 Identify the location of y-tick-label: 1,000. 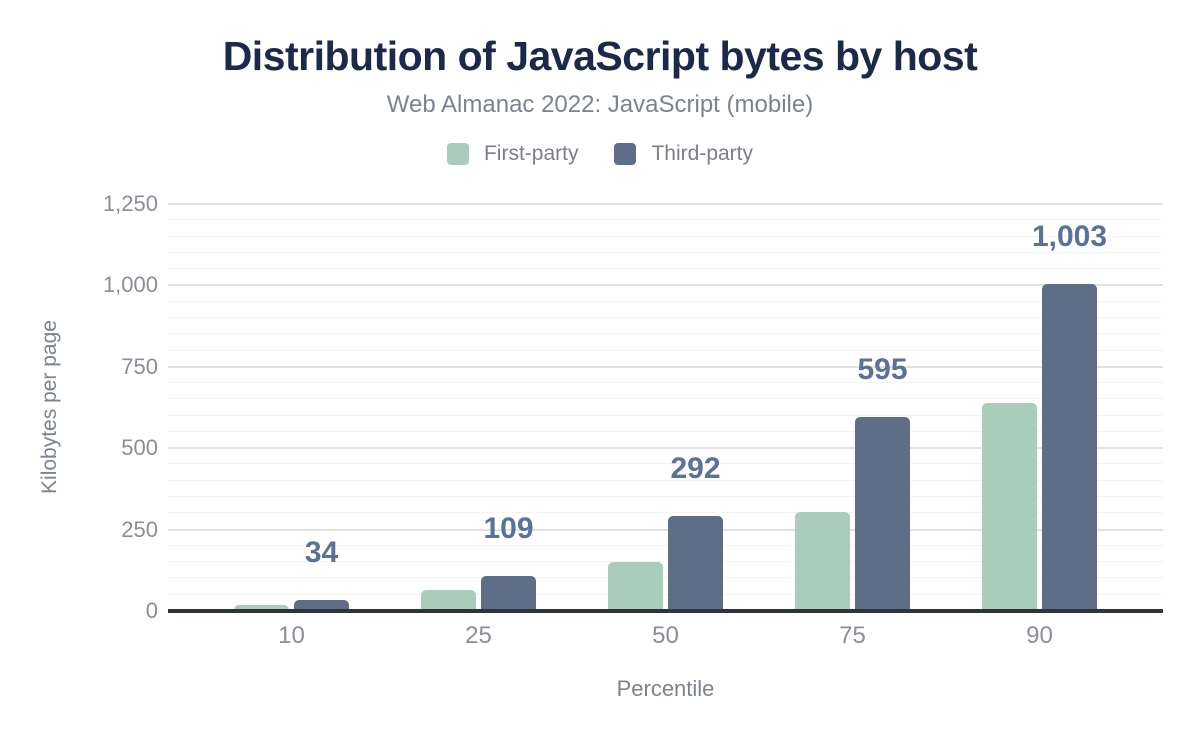
(130, 285).